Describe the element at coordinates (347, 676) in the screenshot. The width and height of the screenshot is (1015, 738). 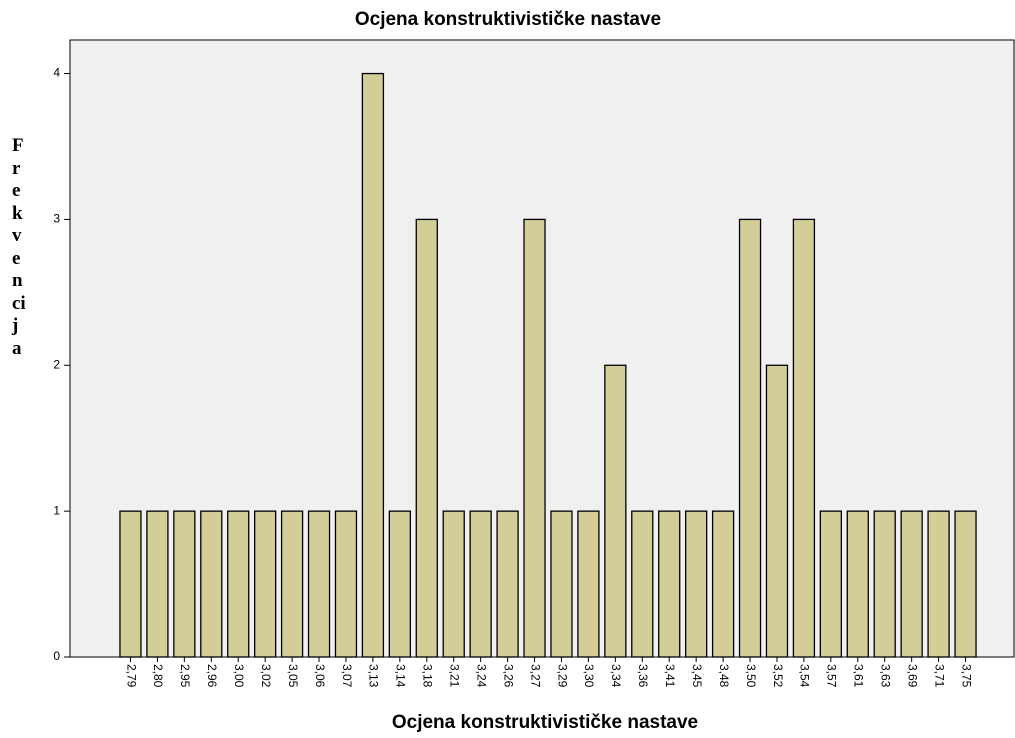
I see `x-tick-label: 3,07` at that location.